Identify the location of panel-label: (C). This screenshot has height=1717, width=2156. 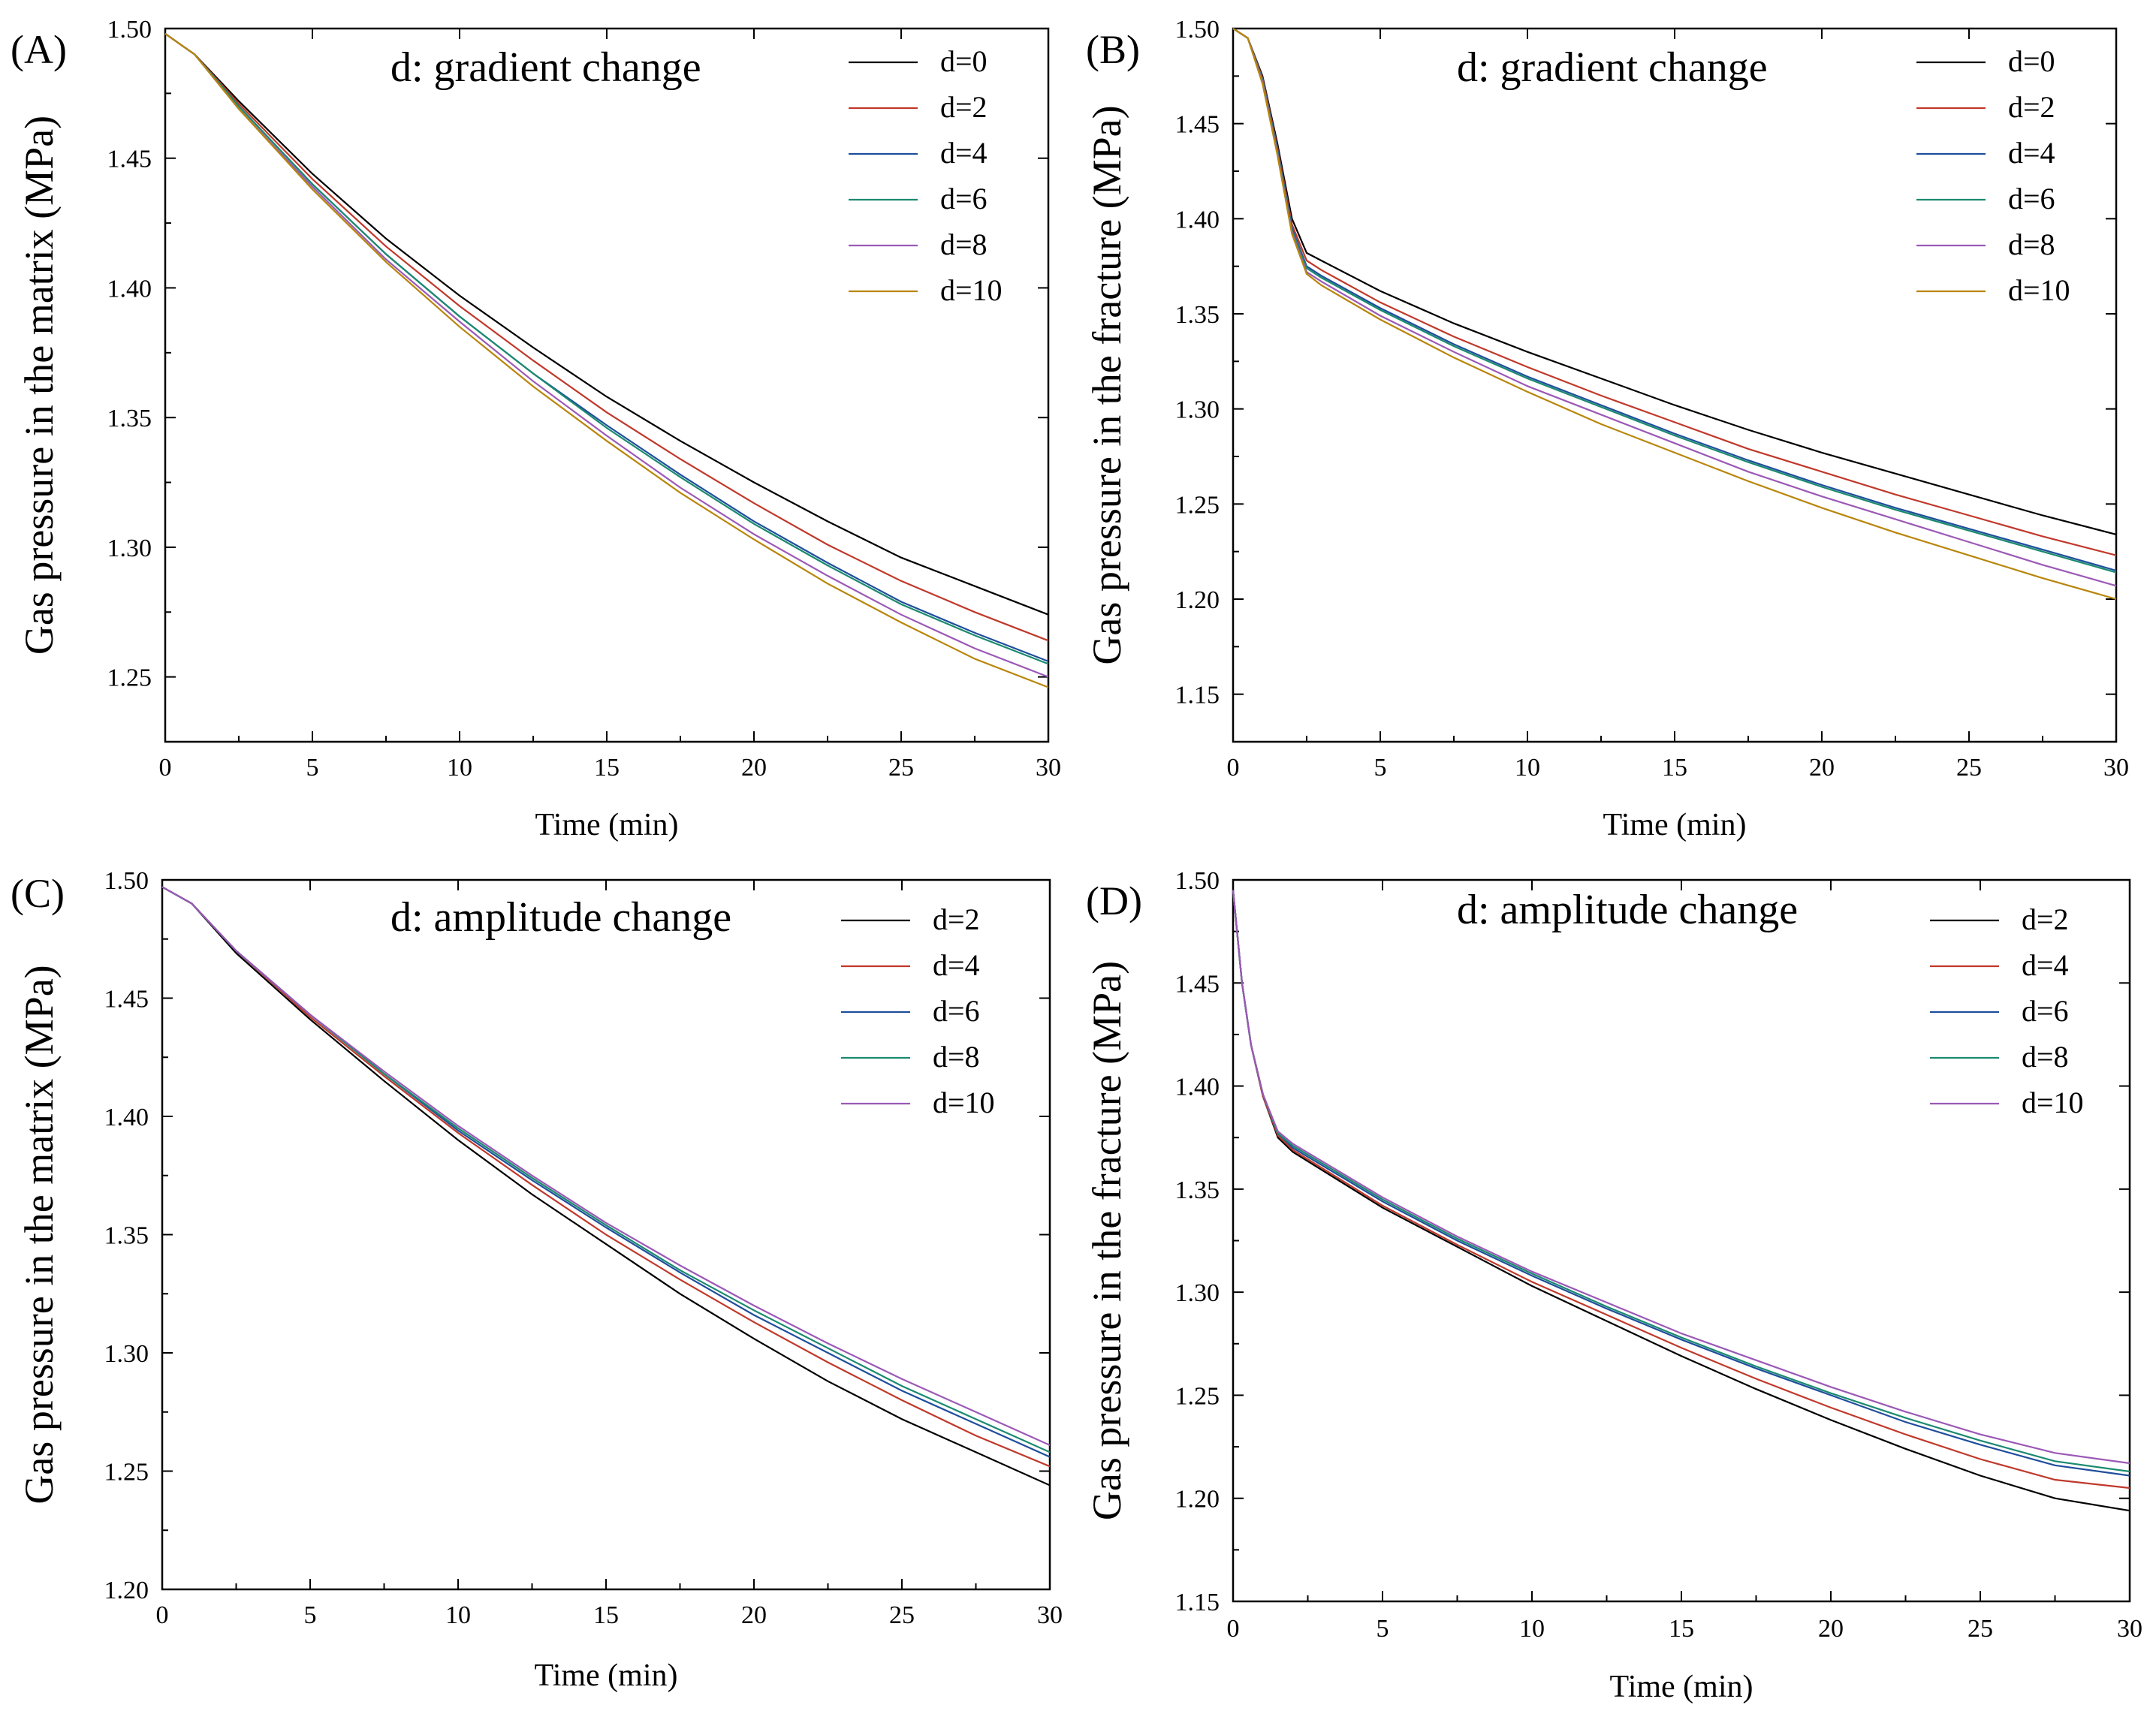
(38, 893).